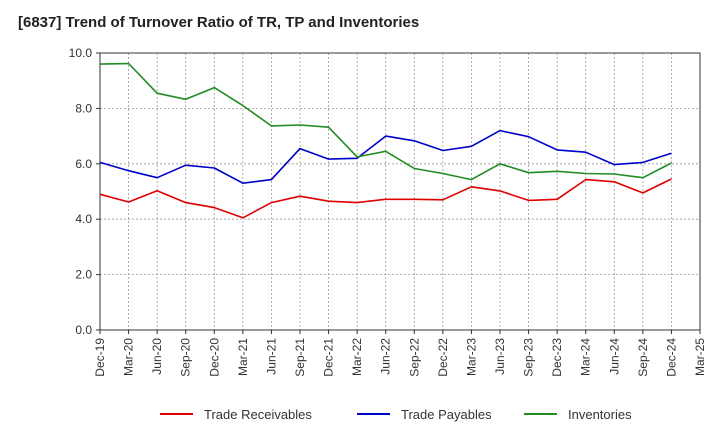 The width and height of the screenshot is (720, 440). I want to click on x-tick-label: Dec-22, so click(443, 357).